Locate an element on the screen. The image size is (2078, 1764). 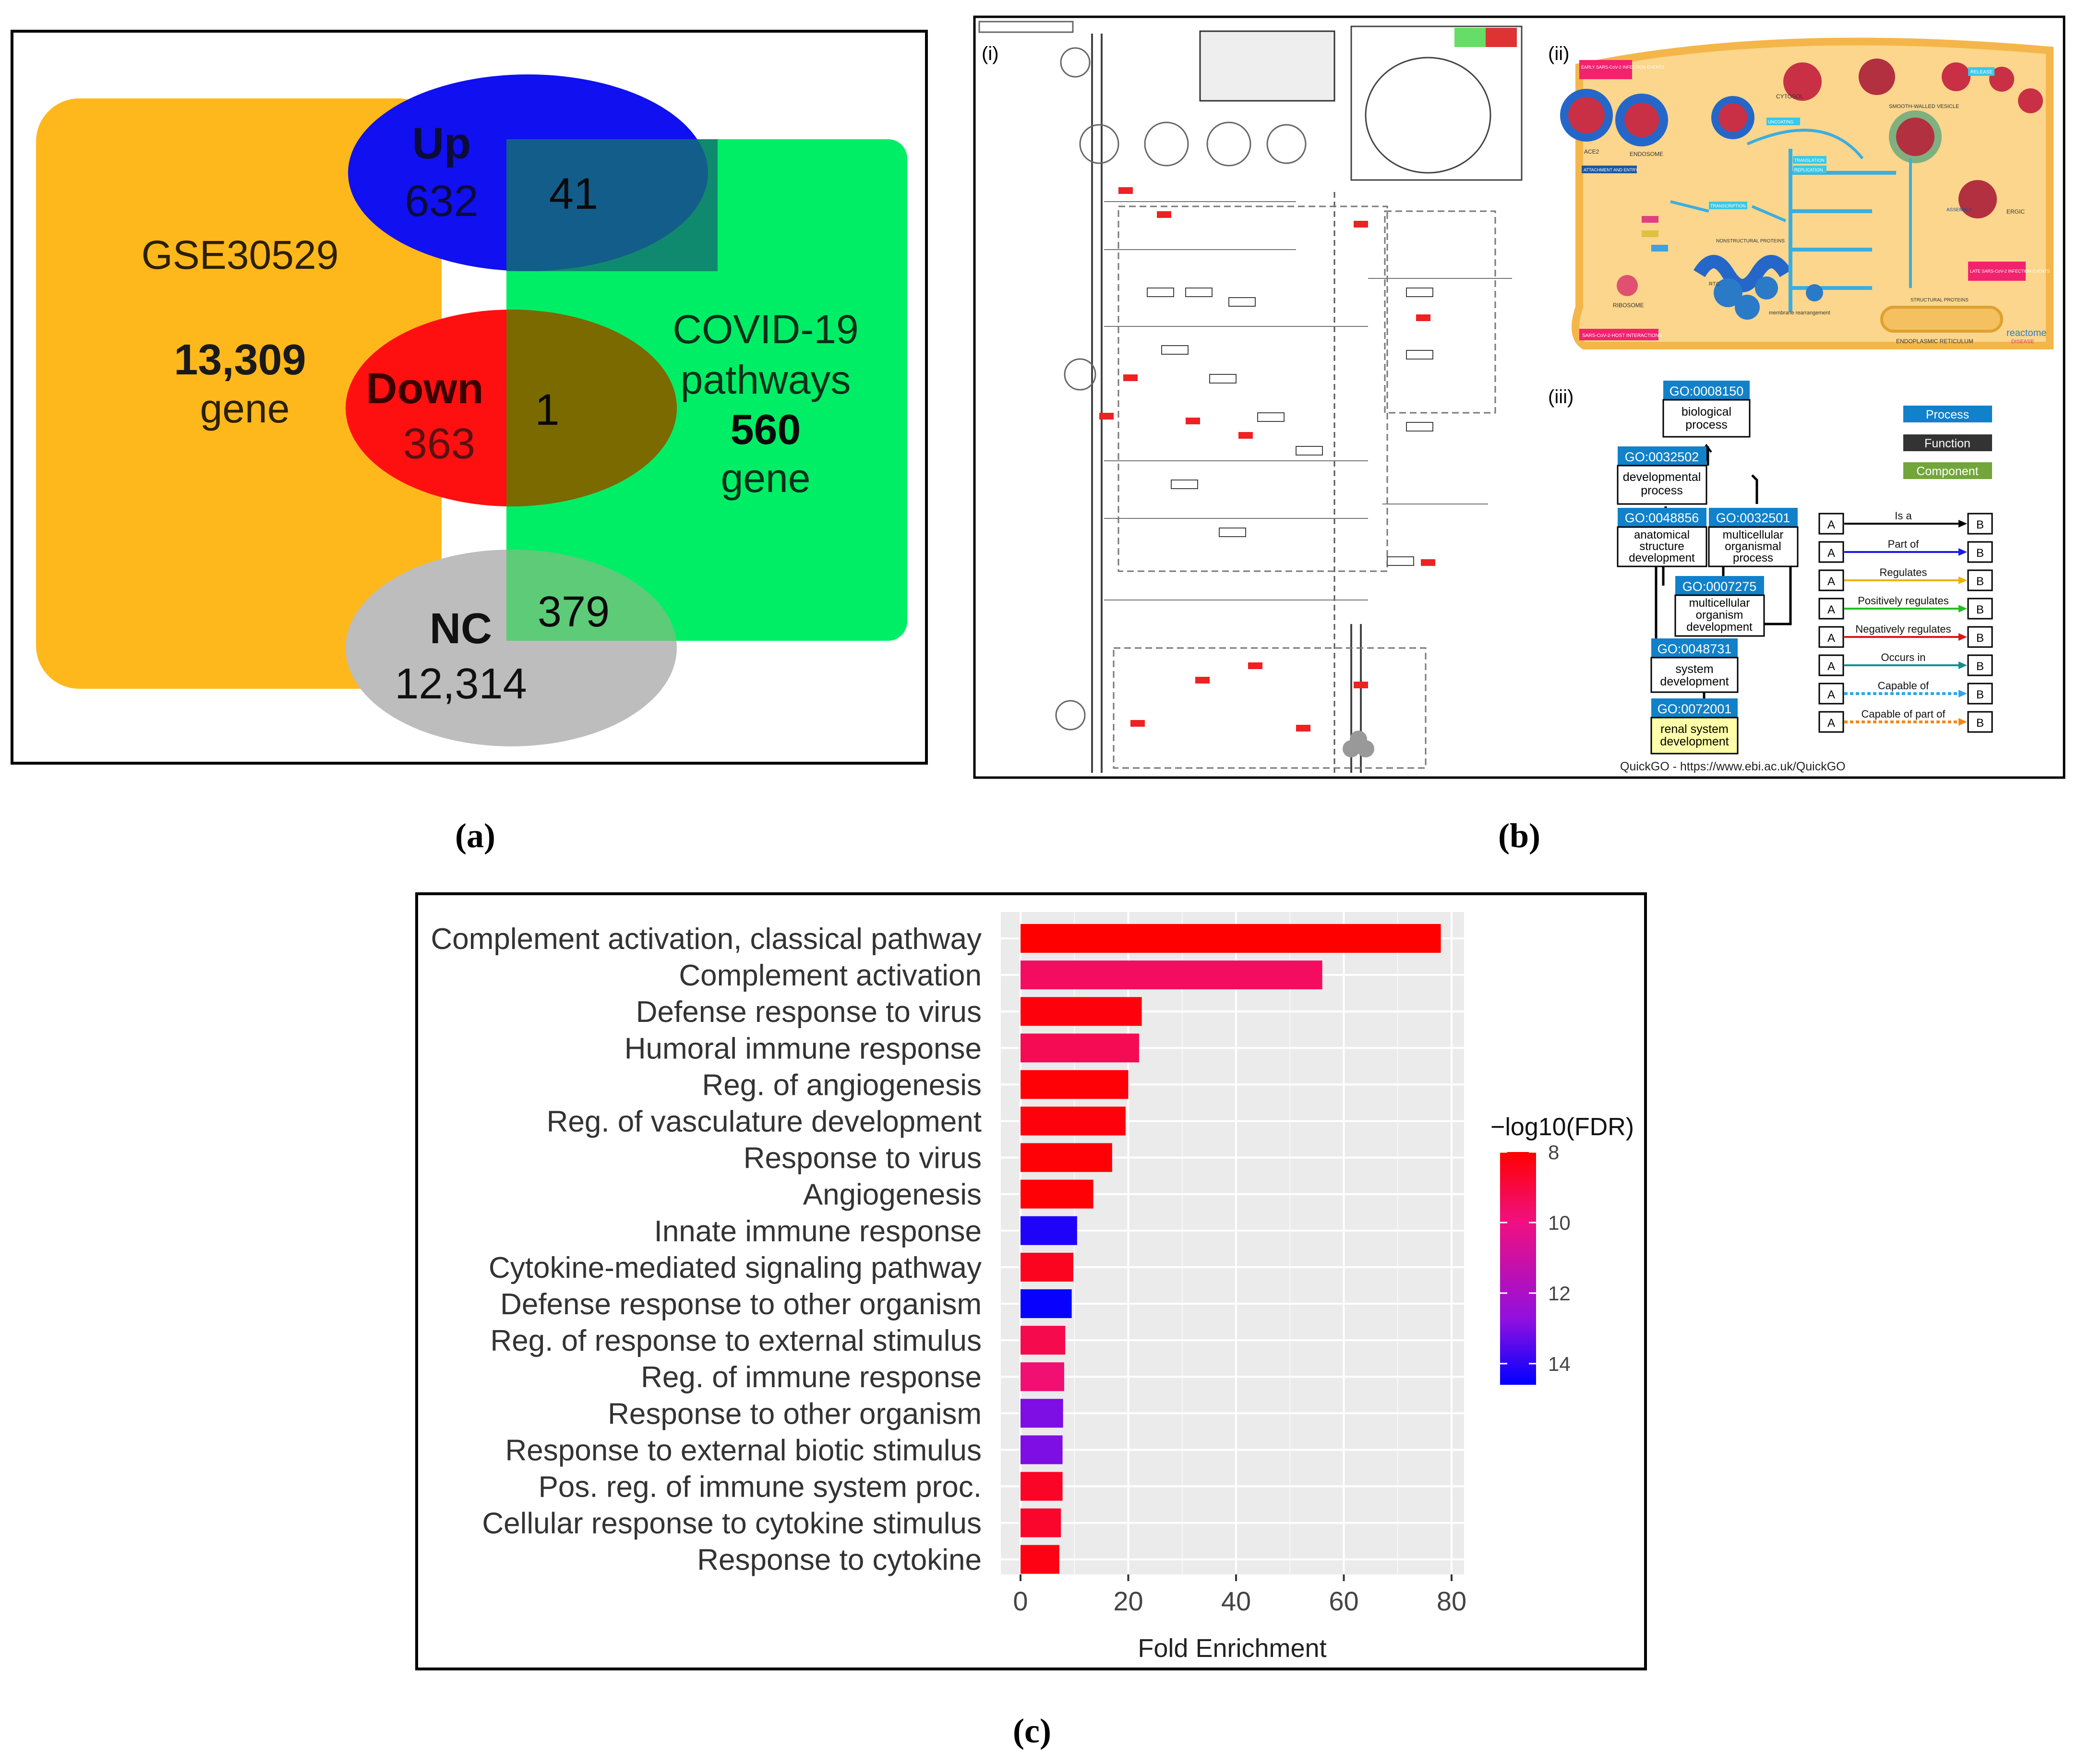
category-label: Defense response to virus is located at coordinates (809, 1012).